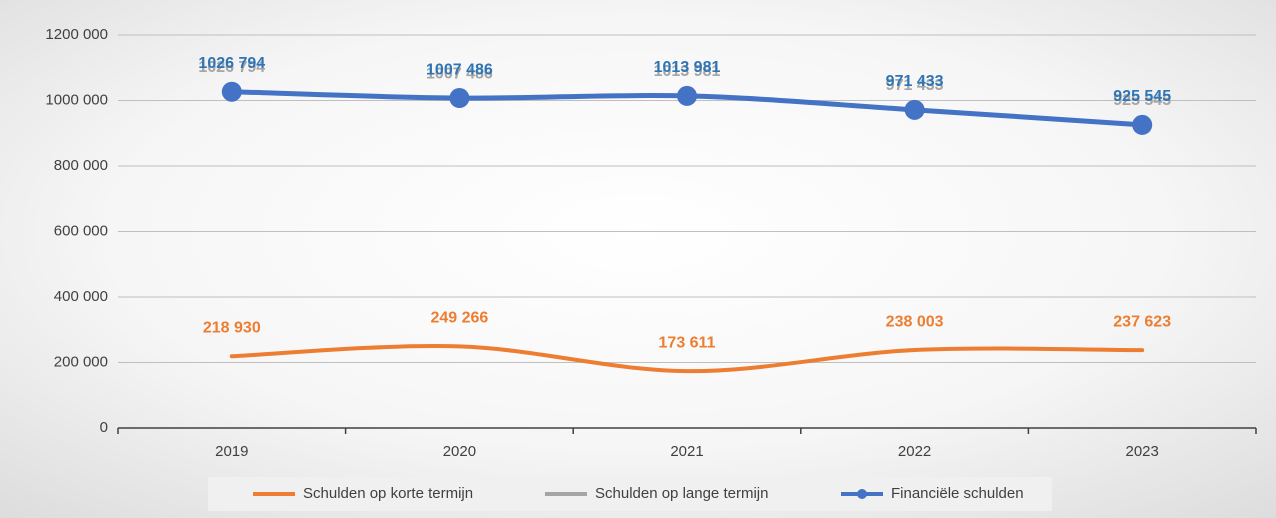  I want to click on y-tick-label: 200 000, so click(81, 361).